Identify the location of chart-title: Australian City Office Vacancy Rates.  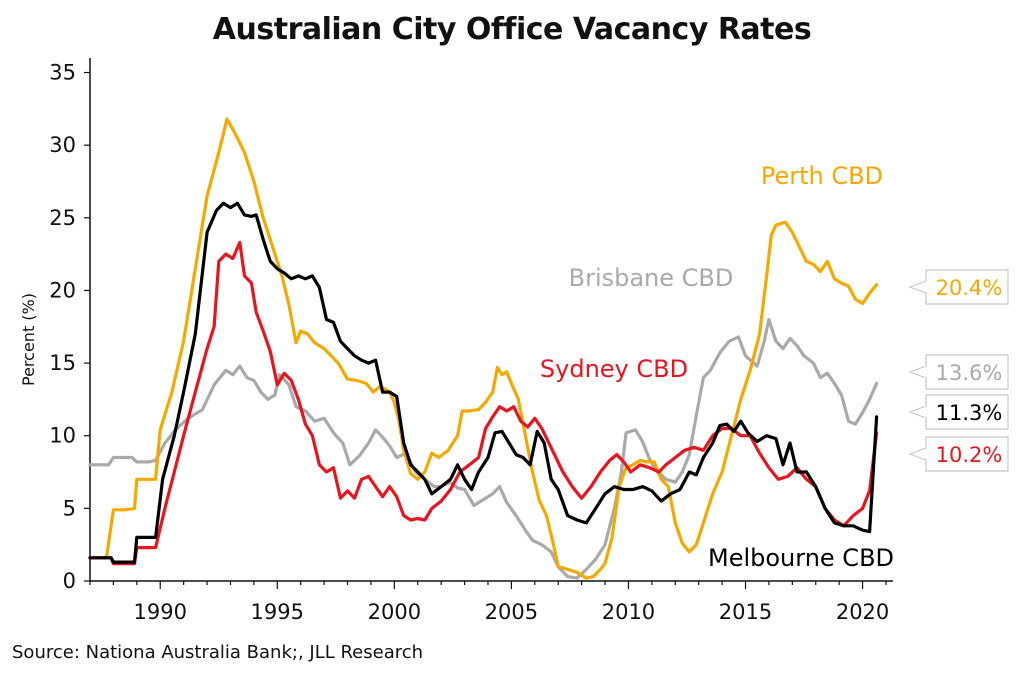
(512, 29).